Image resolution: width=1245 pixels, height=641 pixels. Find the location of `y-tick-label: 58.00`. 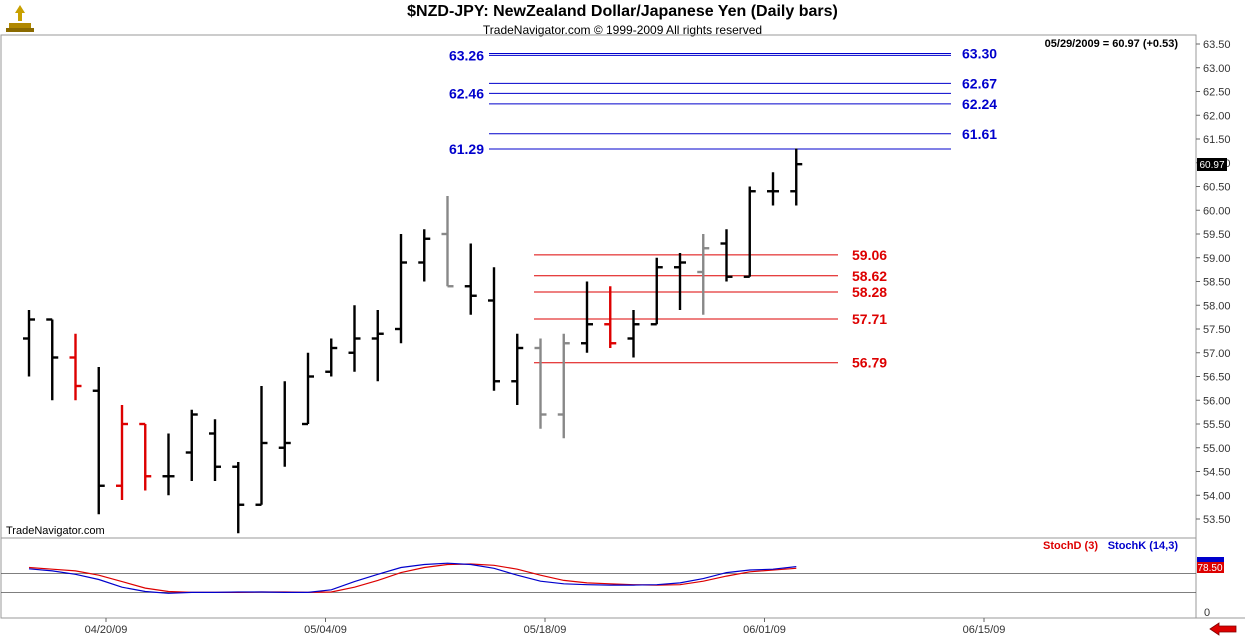

y-tick-label: 58.00 is located at coordinates (1217, 306).